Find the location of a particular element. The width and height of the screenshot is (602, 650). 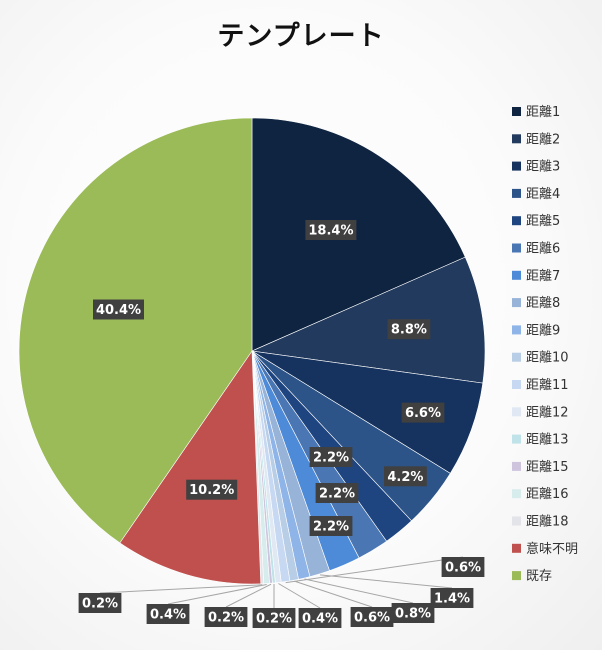

data-label-text: 1.4% is located at coordinates (452, 599).